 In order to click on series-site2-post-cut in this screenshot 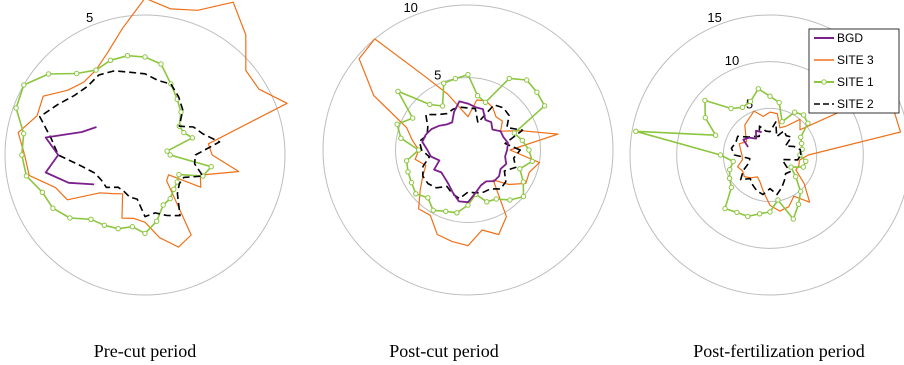, I will do `click(471, 152)`.